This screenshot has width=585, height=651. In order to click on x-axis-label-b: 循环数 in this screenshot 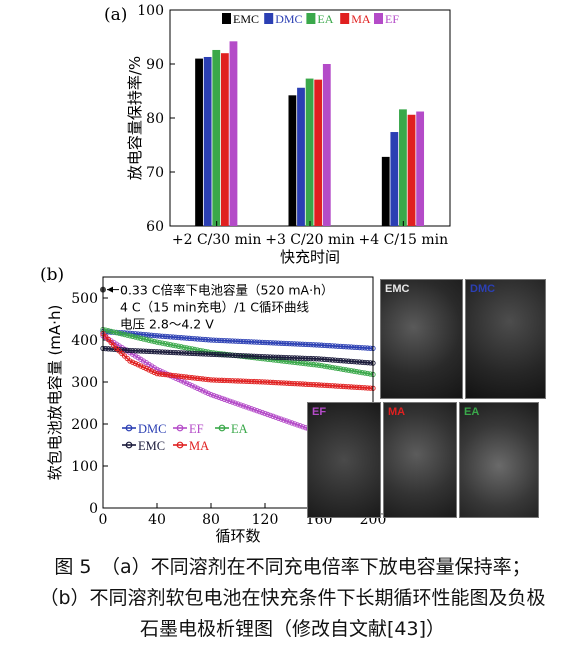, I will do `click(237, 536)`.